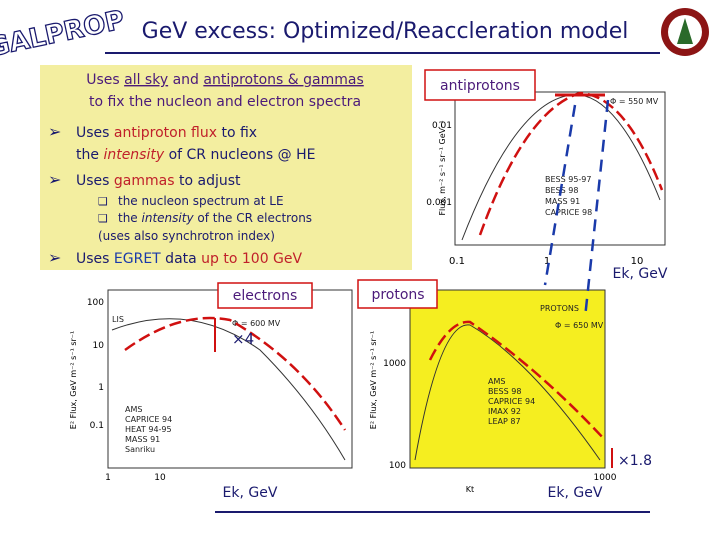 This screenshot has width=720, height=540. Describe the element at coordinates (118, 319) in the screenshot. I see `lis: LIS` at that location.